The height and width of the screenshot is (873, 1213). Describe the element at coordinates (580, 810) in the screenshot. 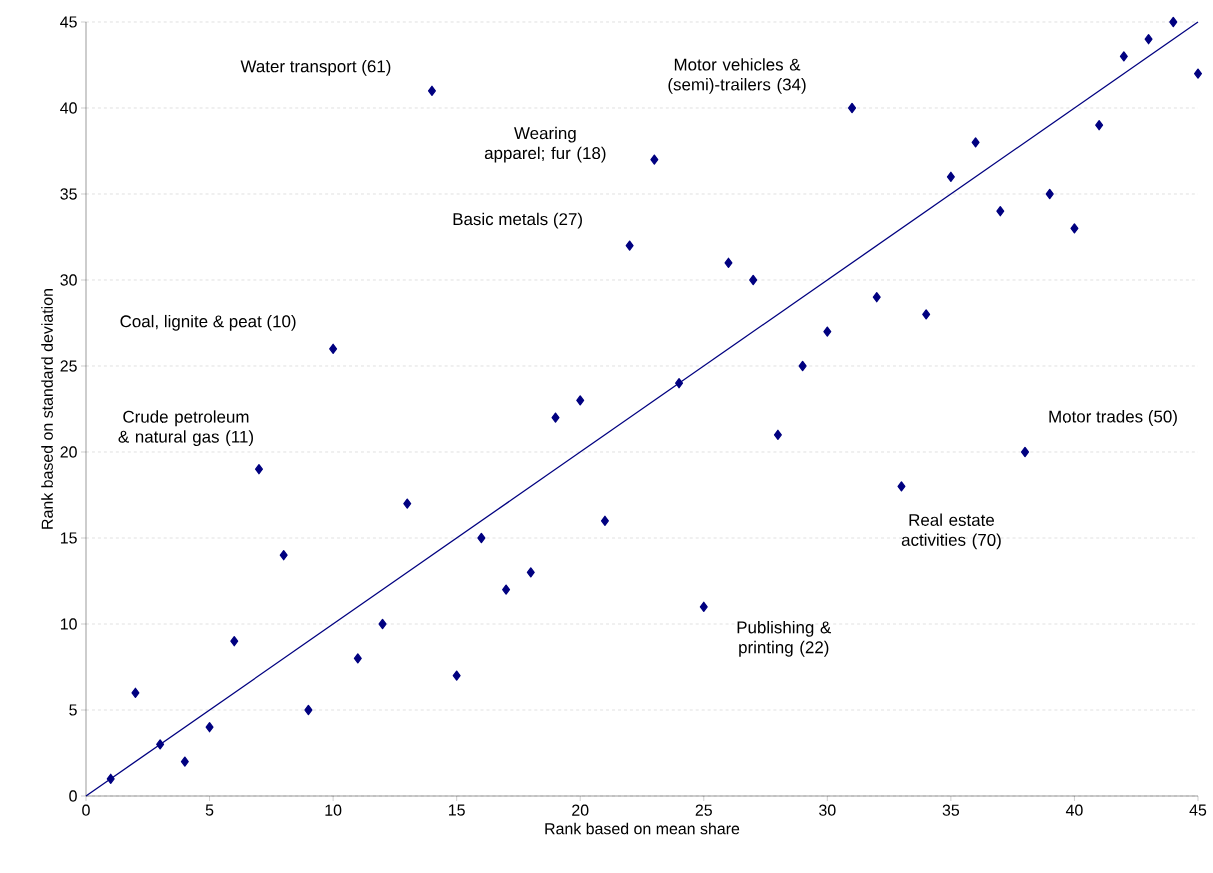

I see `x-tick-label: 20` at that location.